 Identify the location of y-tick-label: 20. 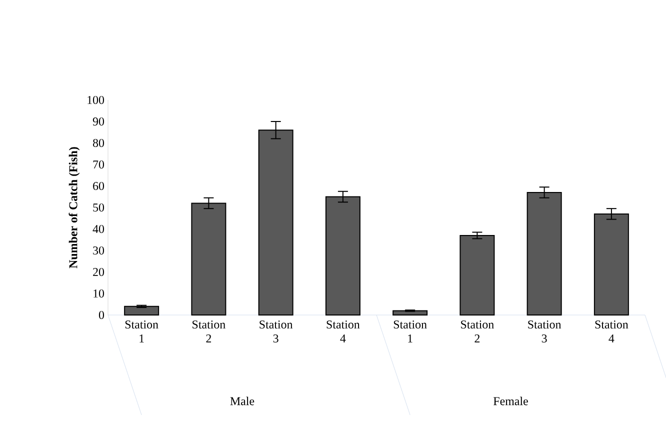
(98, 272).